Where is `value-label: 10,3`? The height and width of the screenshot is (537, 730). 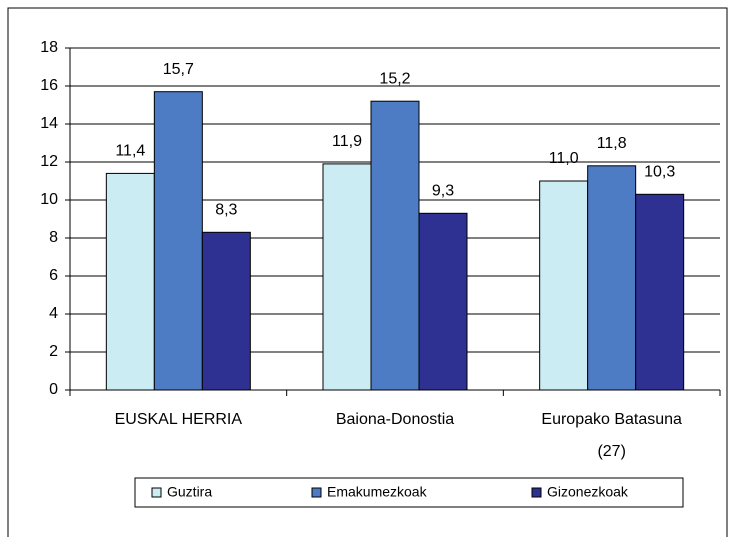 value-label: 10,3 is located at coordinates (659, 172).